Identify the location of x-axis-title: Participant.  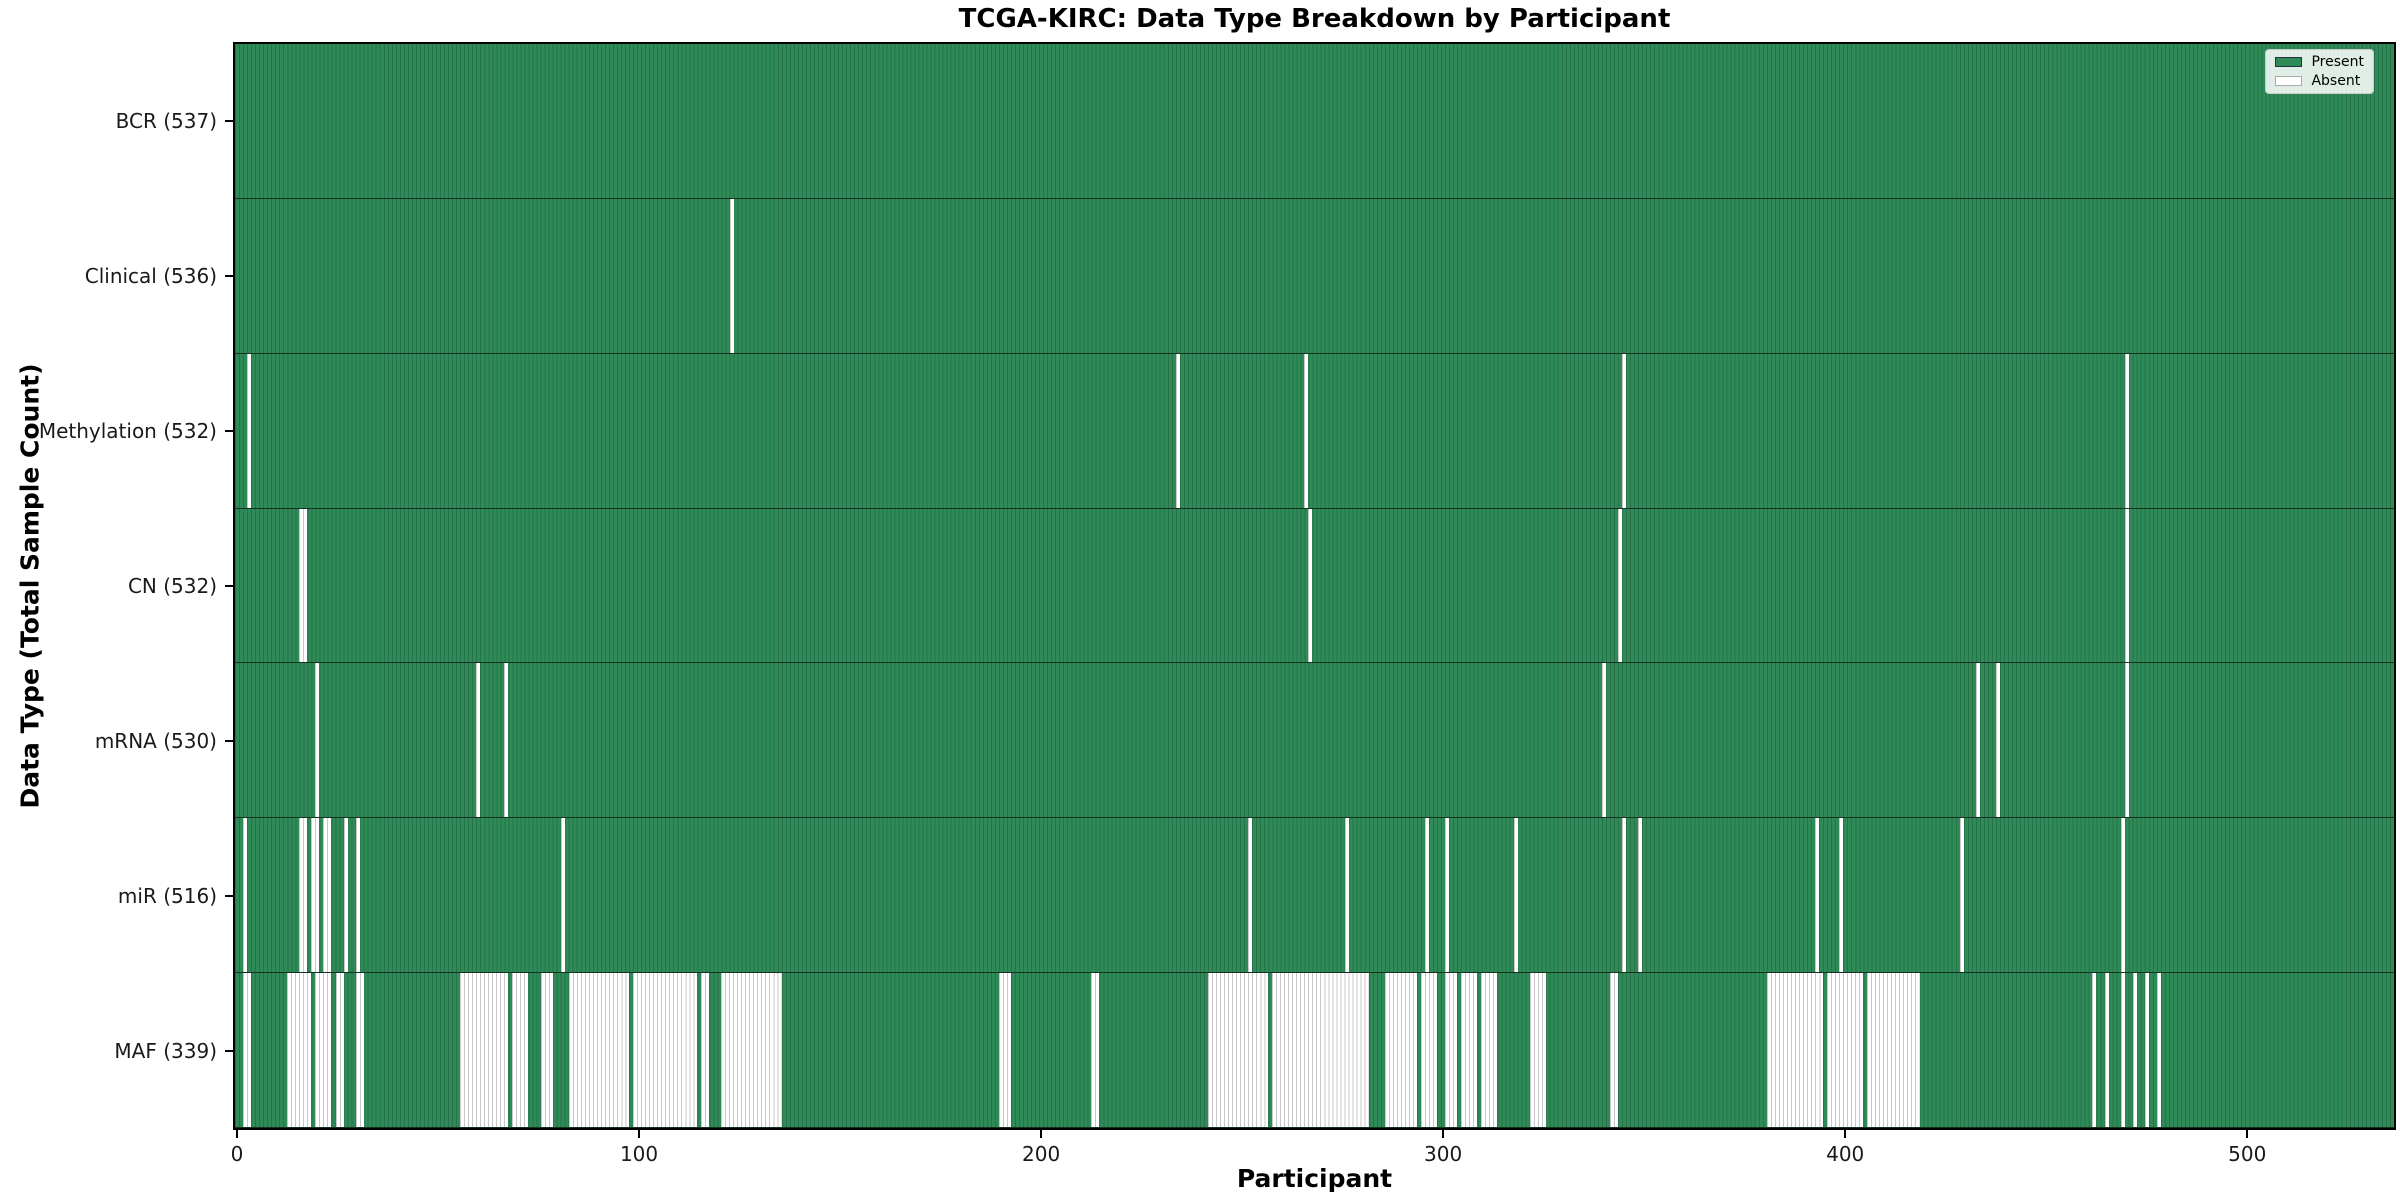
(1314, 1178).